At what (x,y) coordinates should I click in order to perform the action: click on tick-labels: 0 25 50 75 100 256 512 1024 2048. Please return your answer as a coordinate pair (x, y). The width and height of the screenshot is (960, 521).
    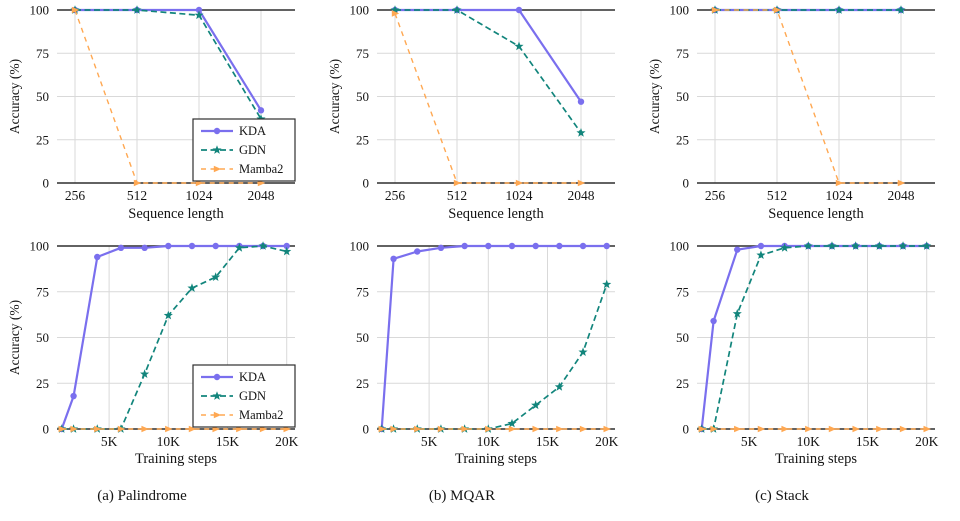
    Looking at the image, I should click on (792, 103).